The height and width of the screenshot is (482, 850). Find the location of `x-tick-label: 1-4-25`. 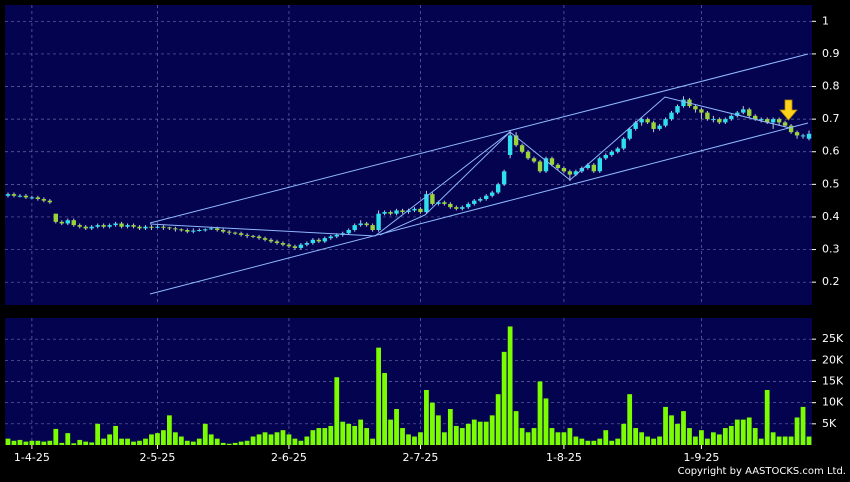

x-tick-label: 1-4-25 is located at coordinates (32, 457).